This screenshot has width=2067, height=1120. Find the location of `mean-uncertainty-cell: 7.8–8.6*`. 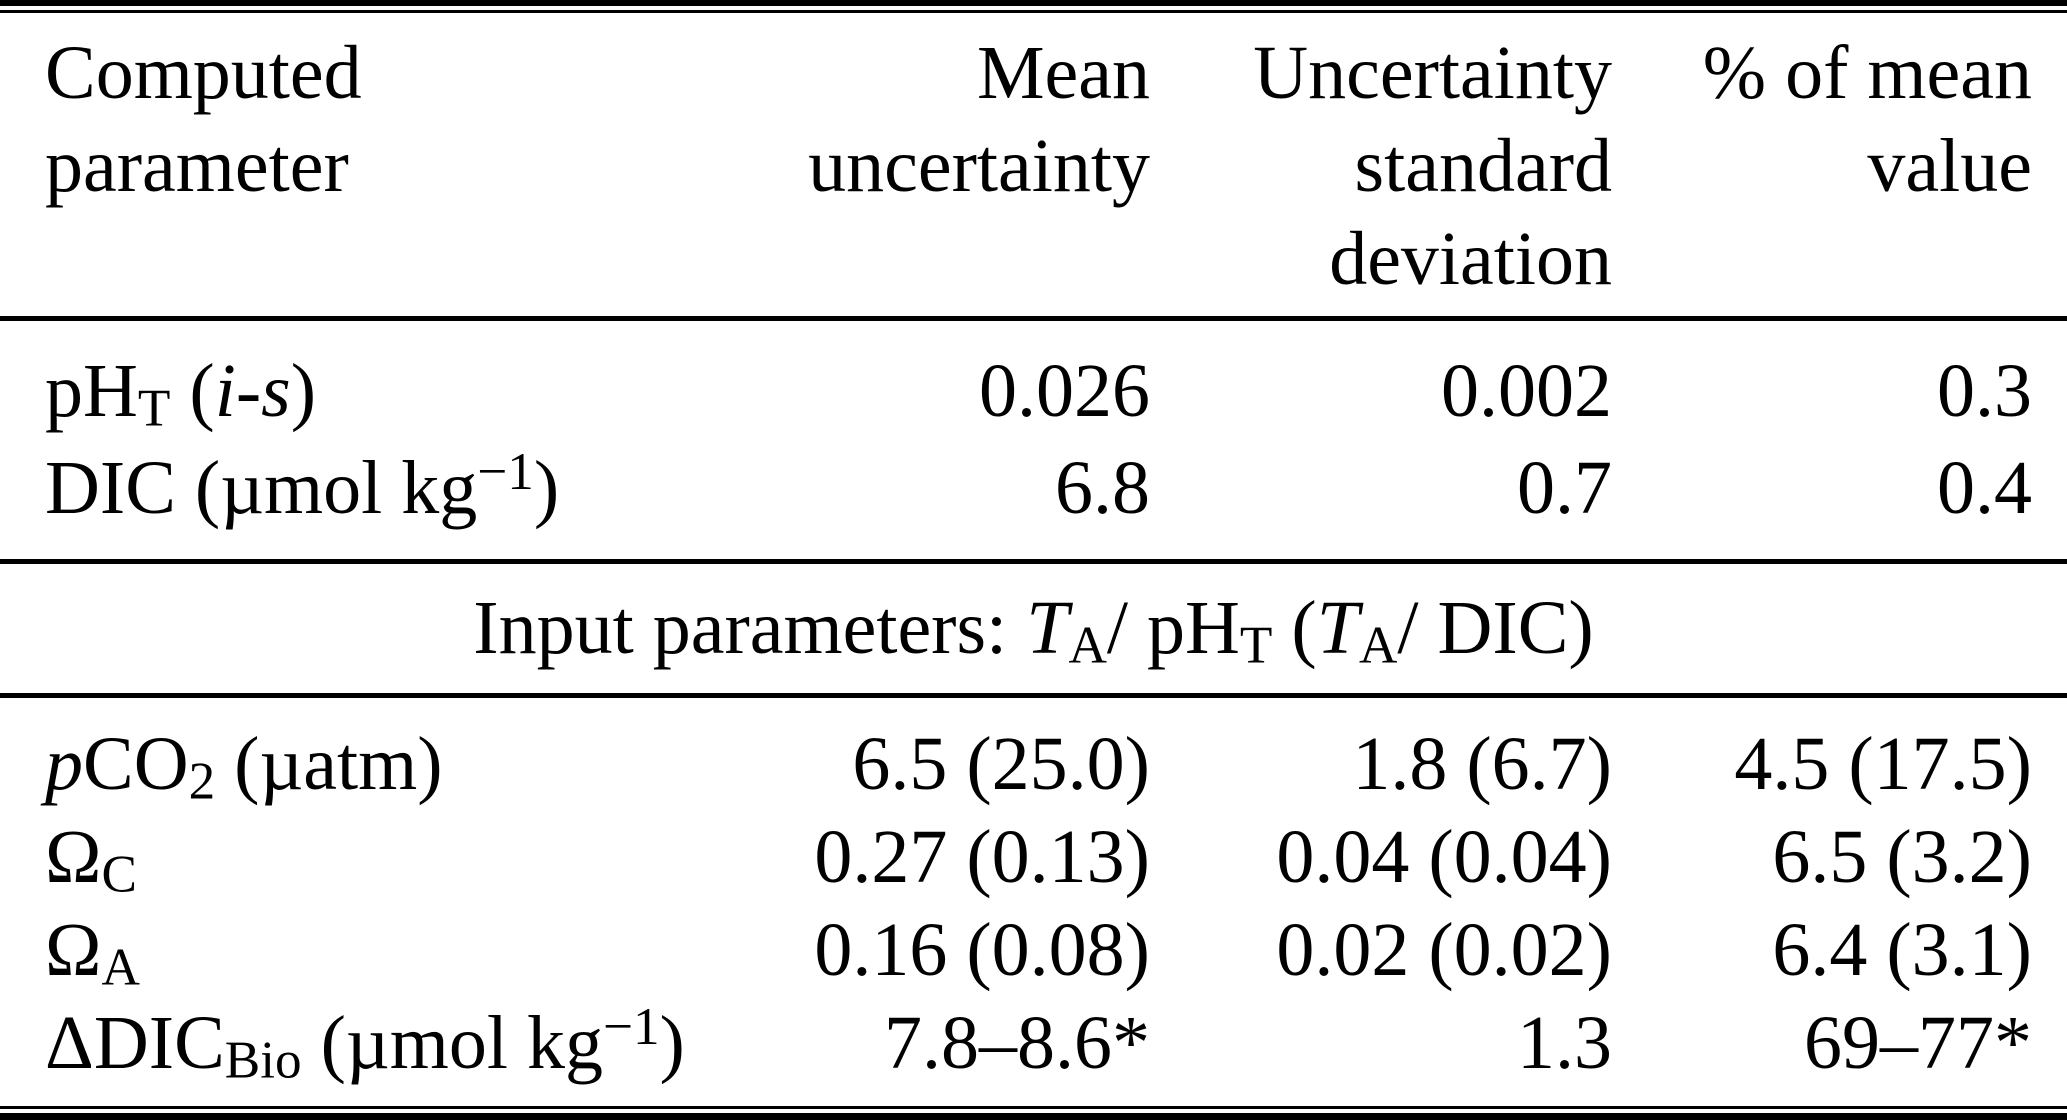

mean-uncertainty-cell: 7.8–8.6* is located at coordinates (1017, 1043).